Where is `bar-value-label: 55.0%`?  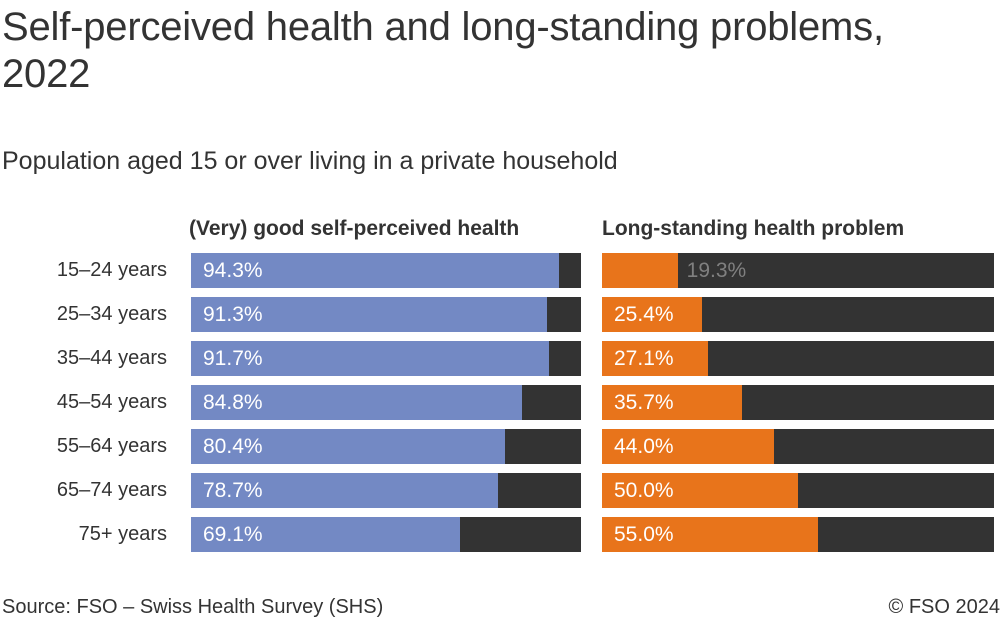 bar-value-label: 55.0% is located at coordinates (644, 534).